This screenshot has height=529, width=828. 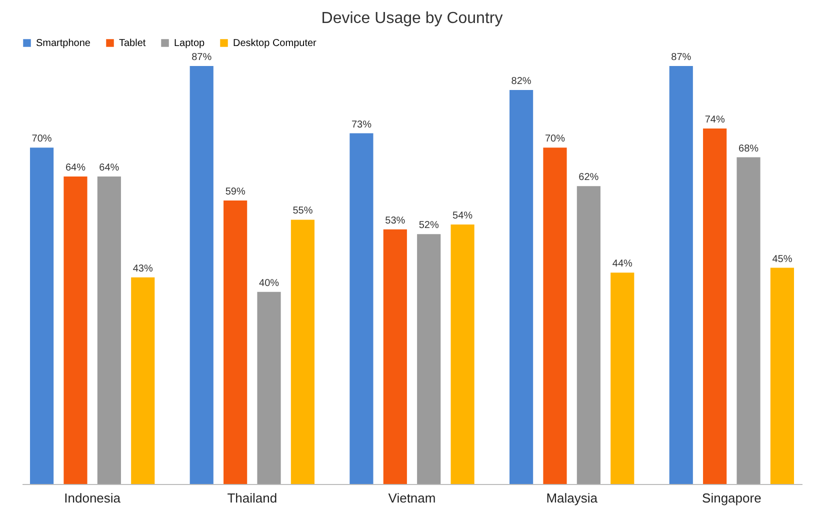 I want to click on data-label: 55%, so click(x=302, y=211).